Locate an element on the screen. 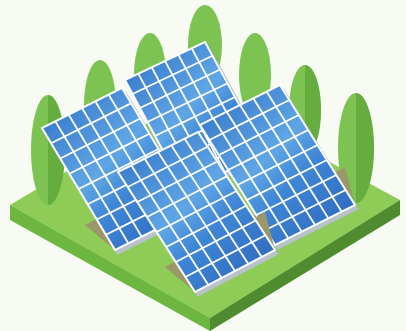  tree-shade is located at coordinates (365, 148).